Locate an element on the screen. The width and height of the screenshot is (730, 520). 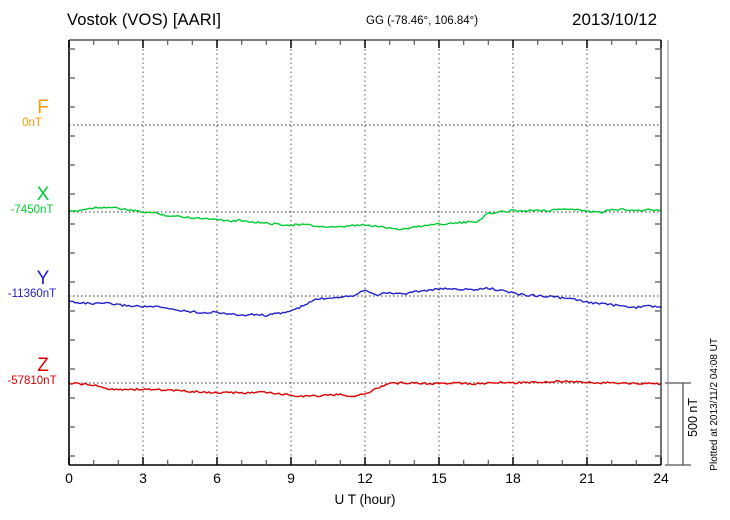
trace-x is located at coordinates (365, 218).